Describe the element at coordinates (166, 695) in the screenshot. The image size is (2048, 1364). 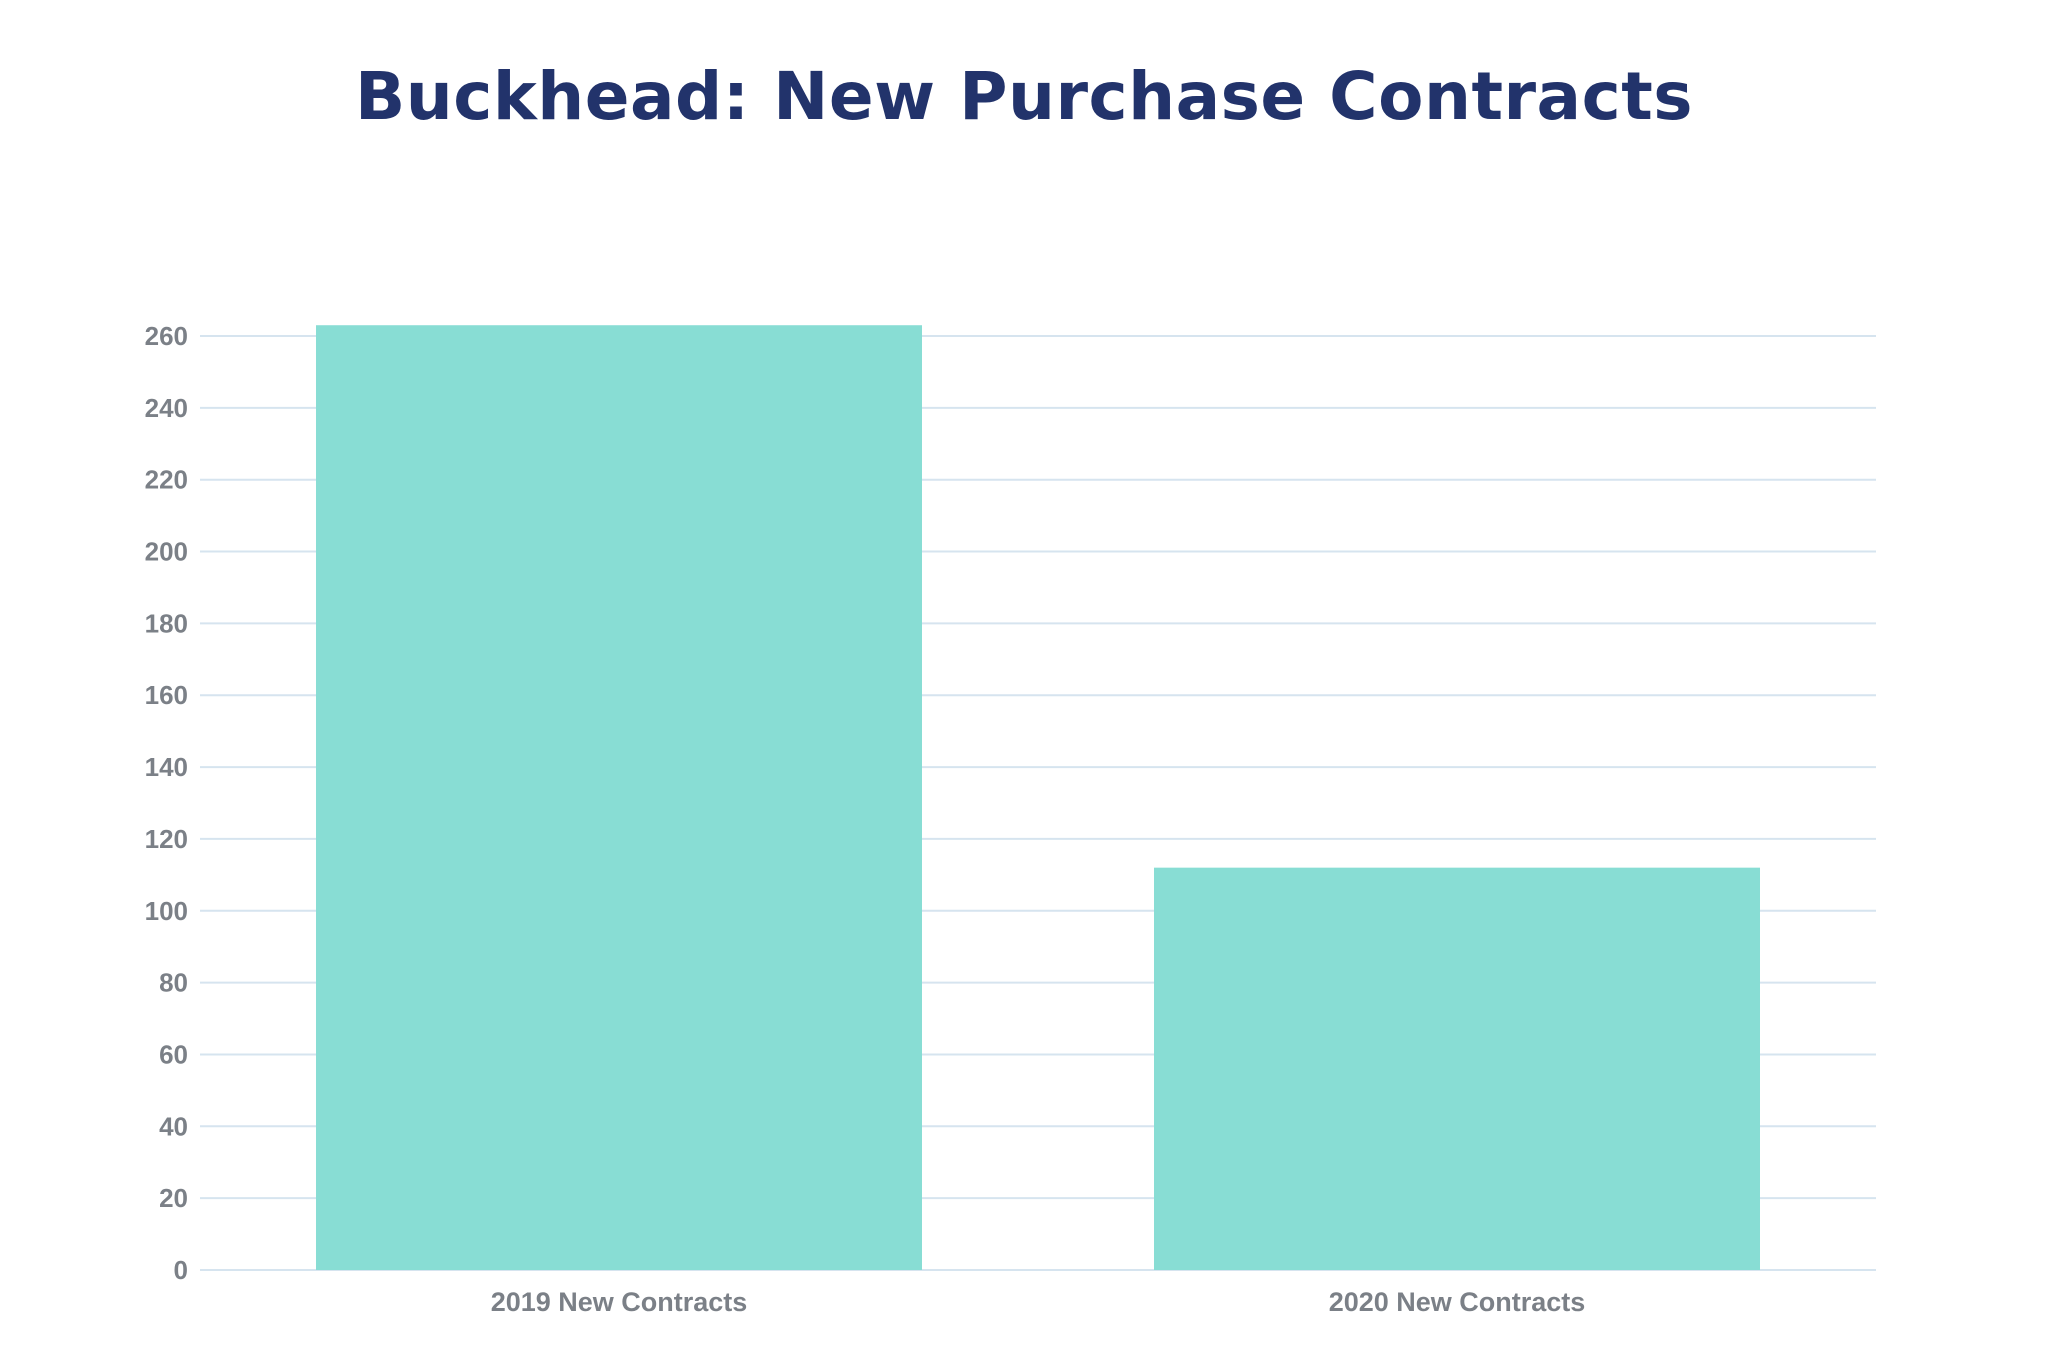
I see `y-tick-label: 160` at that location.